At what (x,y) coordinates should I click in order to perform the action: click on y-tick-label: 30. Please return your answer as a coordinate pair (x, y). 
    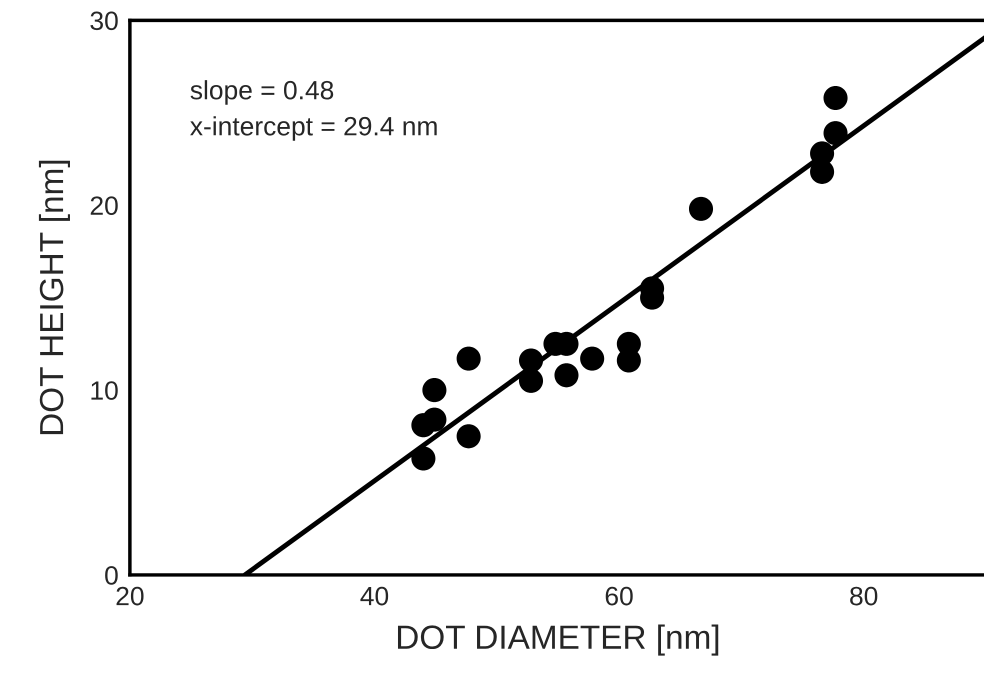
    Looking at the image, I should click on (104, 20).